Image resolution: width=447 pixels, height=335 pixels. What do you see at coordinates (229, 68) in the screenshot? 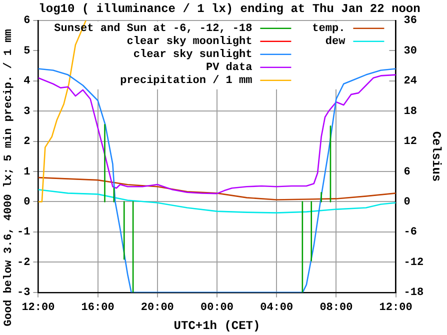
I see `legend-label: PV data` at bounding box center [229, 68].